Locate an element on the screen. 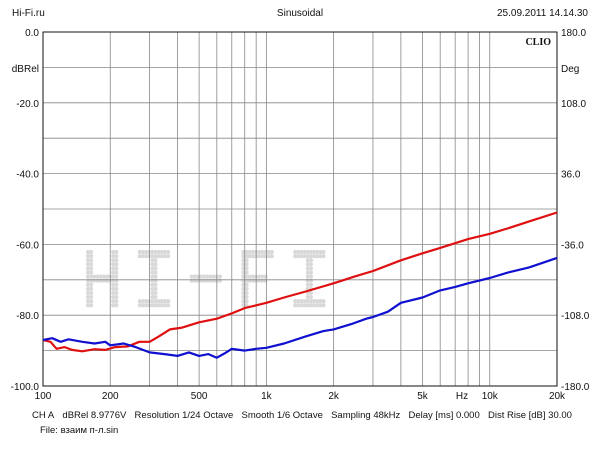  y2-tick-label: -180.0 is located at coordinates (575, 387).